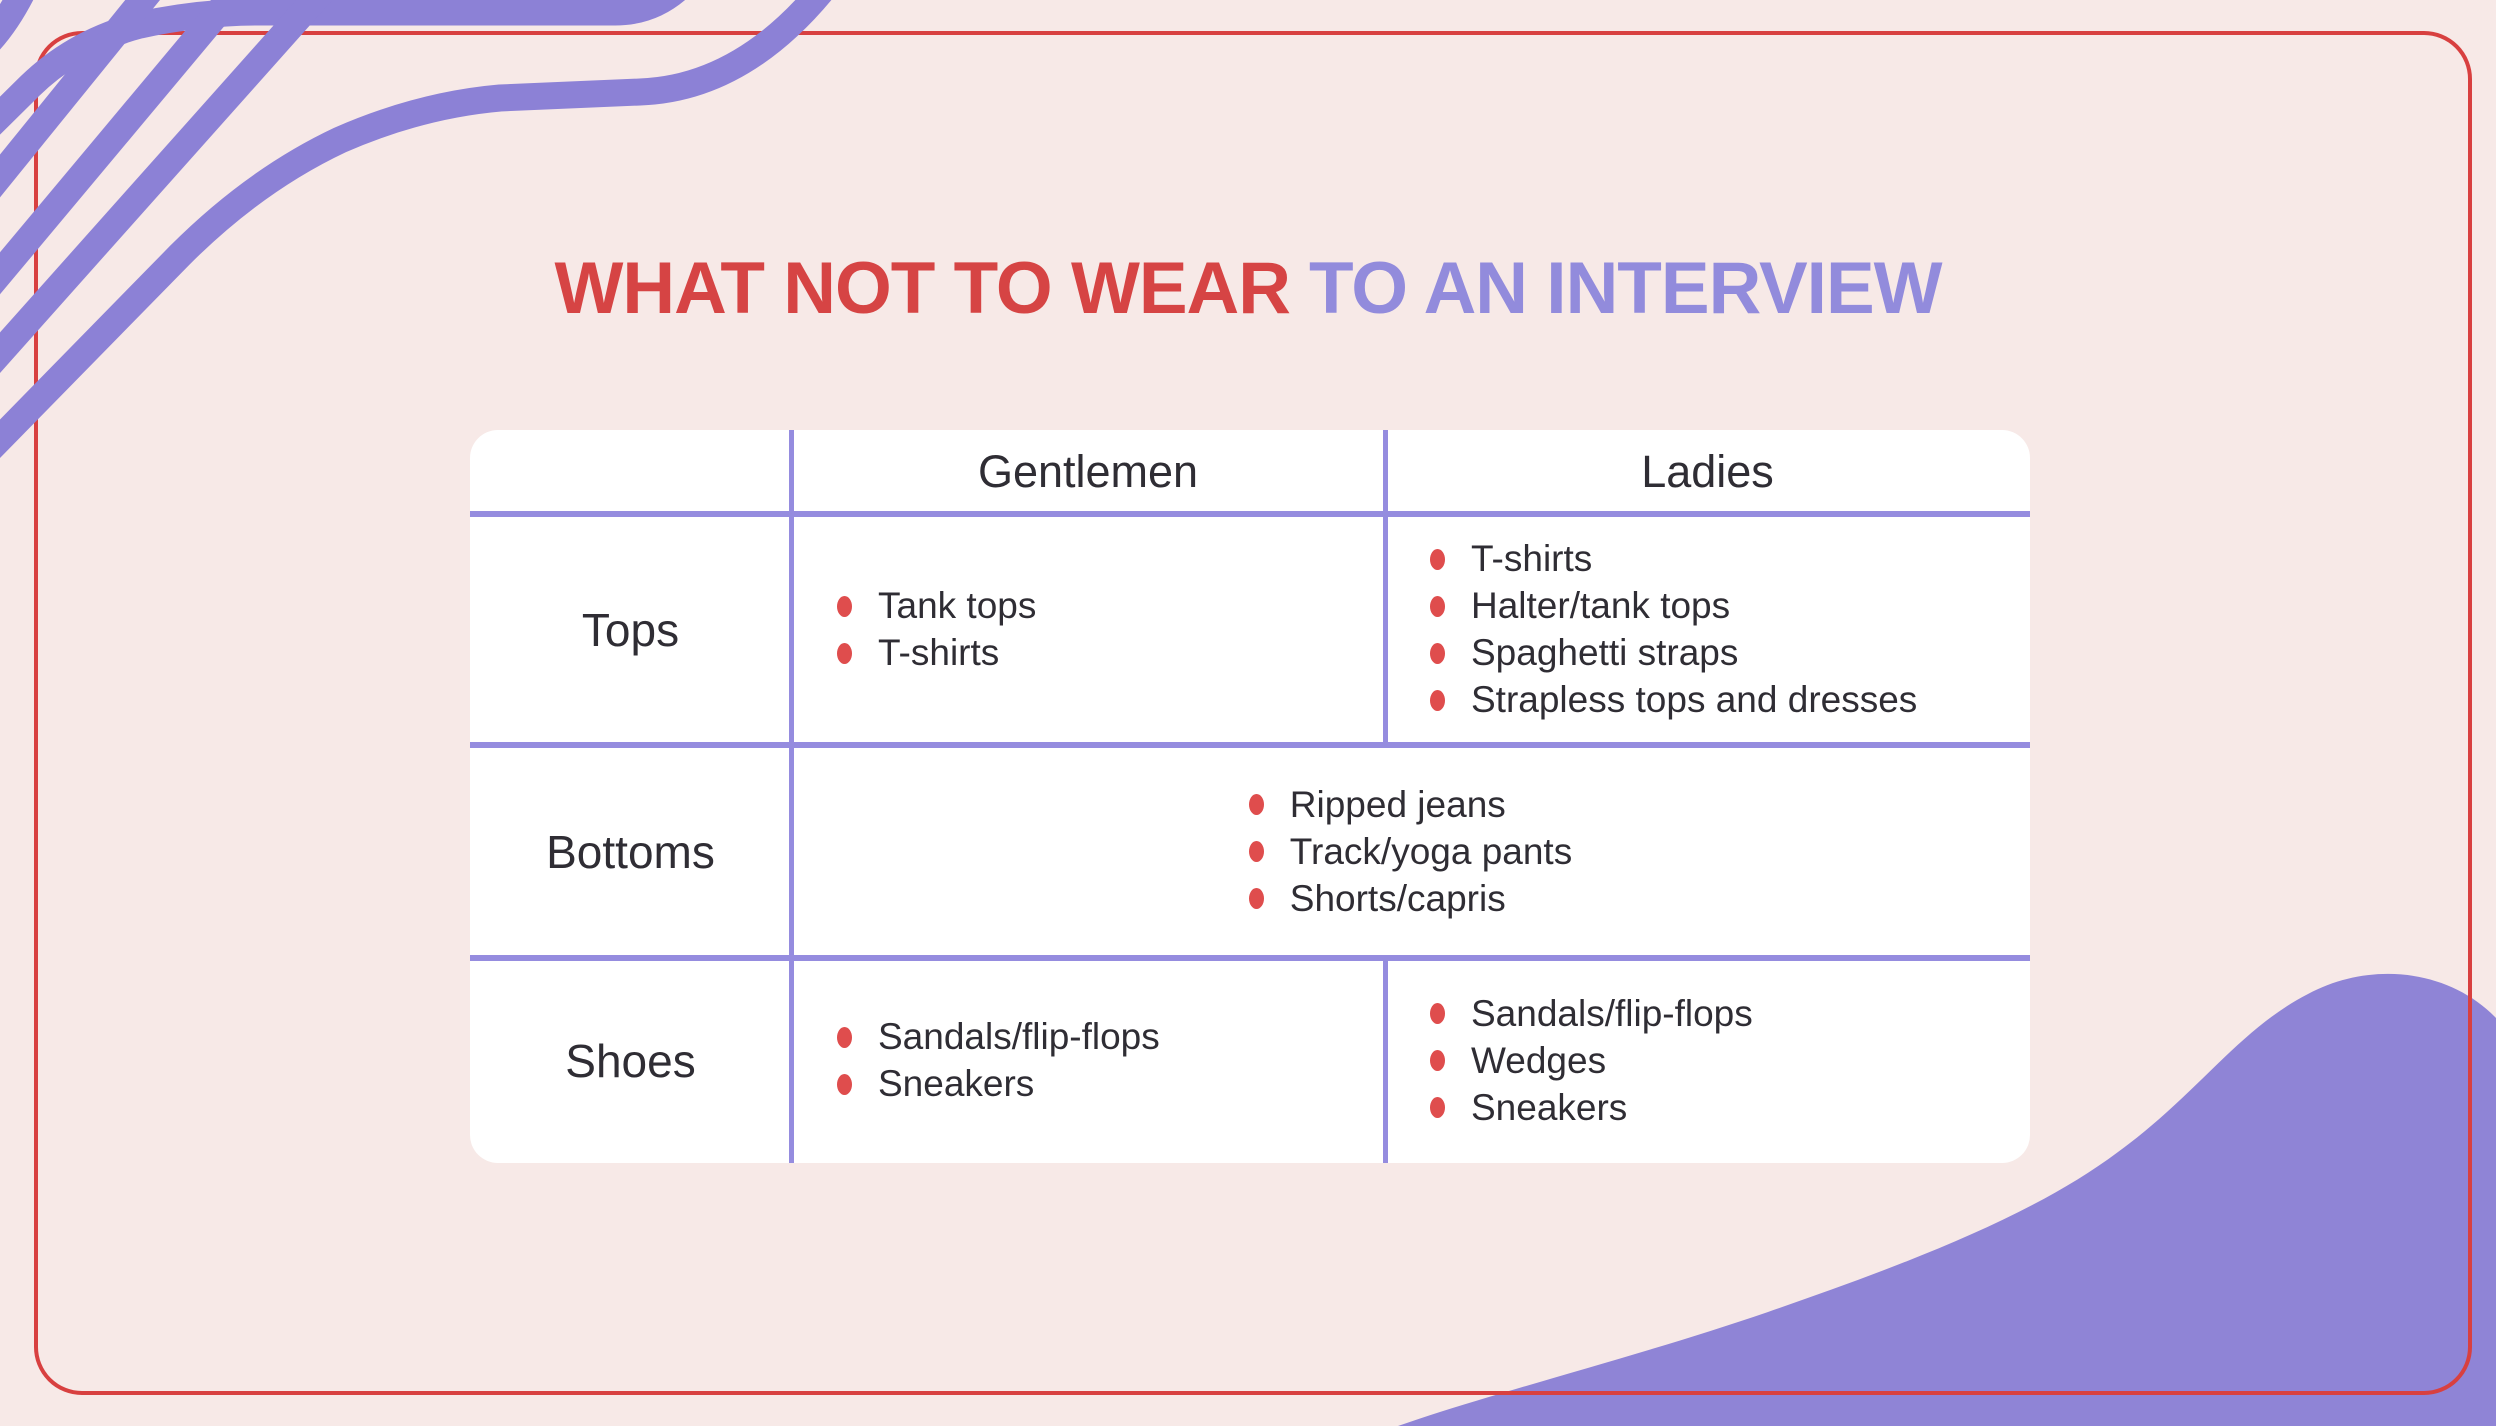 The width and height of the screenshot is (2496, 1426). I want to click on list-item: Wedges, so click(1591, 1060).